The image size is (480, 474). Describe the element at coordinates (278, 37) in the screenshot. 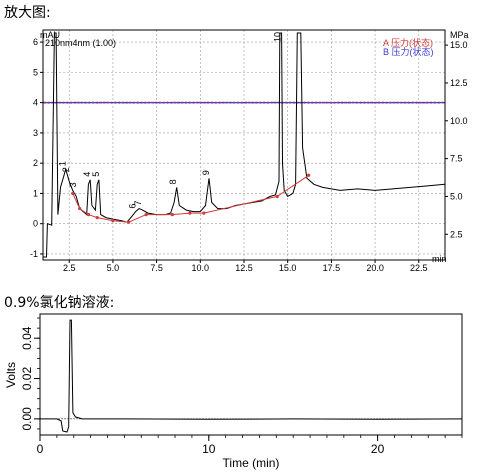

I see `c1-peak-label: 10` at that location.